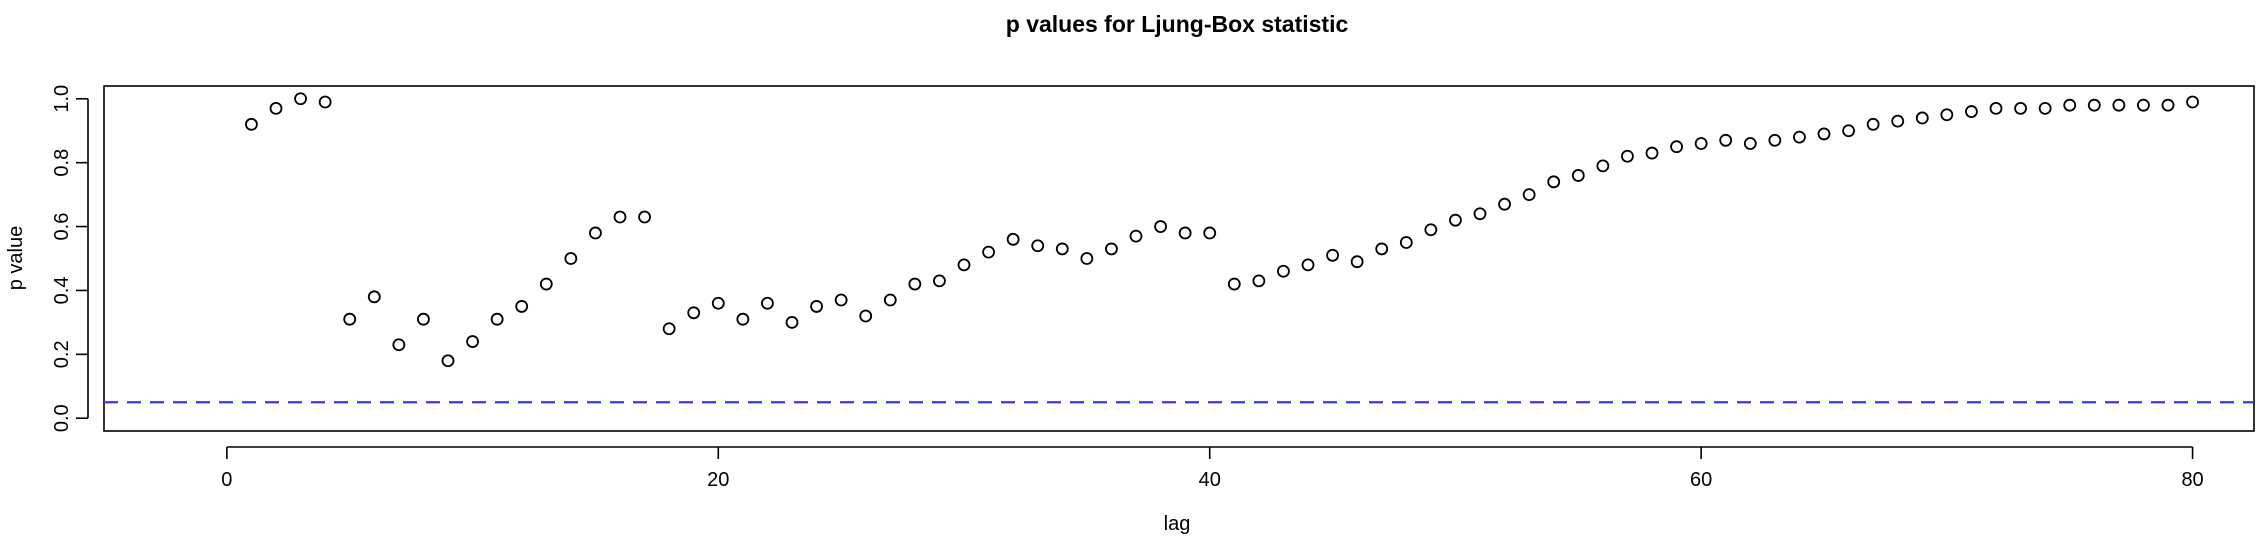 The height and width of the screenshot is (546, 2262). Describe the element at coordinates (1177, 524) in the screenshot. I see `x-axis-label: lag` at that location.